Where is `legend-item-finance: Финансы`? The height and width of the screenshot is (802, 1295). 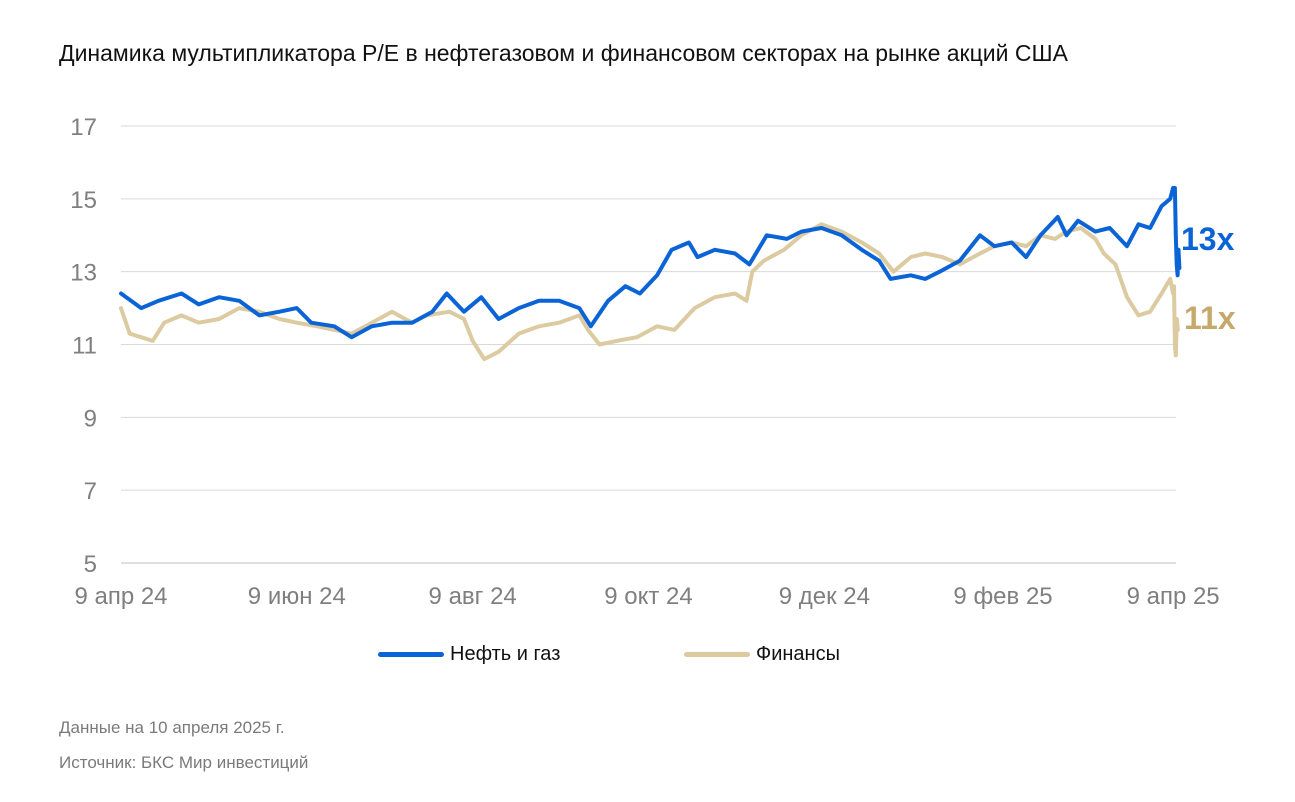
legend-item-finance: Финансы is located at coordinates (762, 654).